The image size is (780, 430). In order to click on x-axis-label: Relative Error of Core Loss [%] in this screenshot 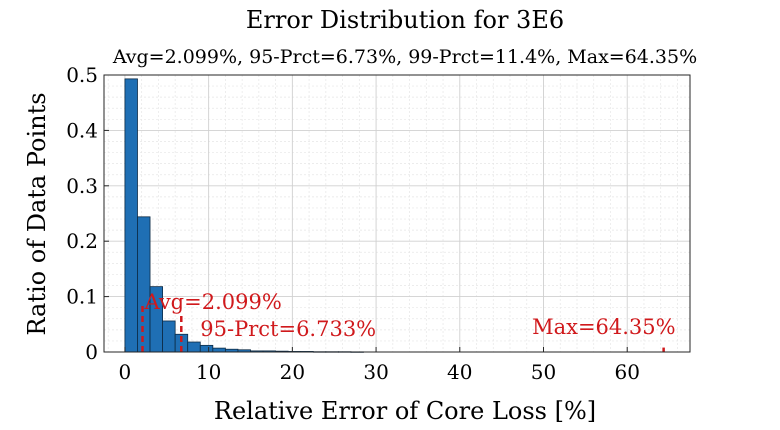, I will do `click(405, 411)`.